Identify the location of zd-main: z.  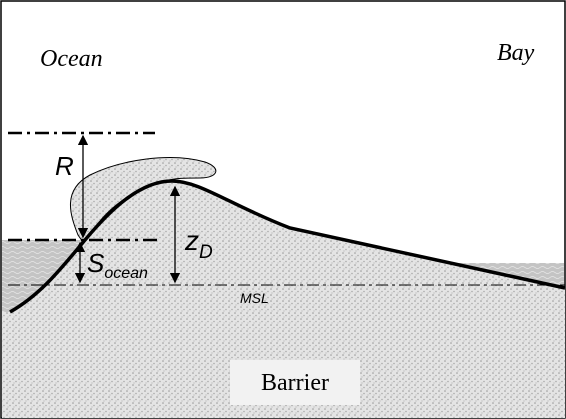
(191, 240).